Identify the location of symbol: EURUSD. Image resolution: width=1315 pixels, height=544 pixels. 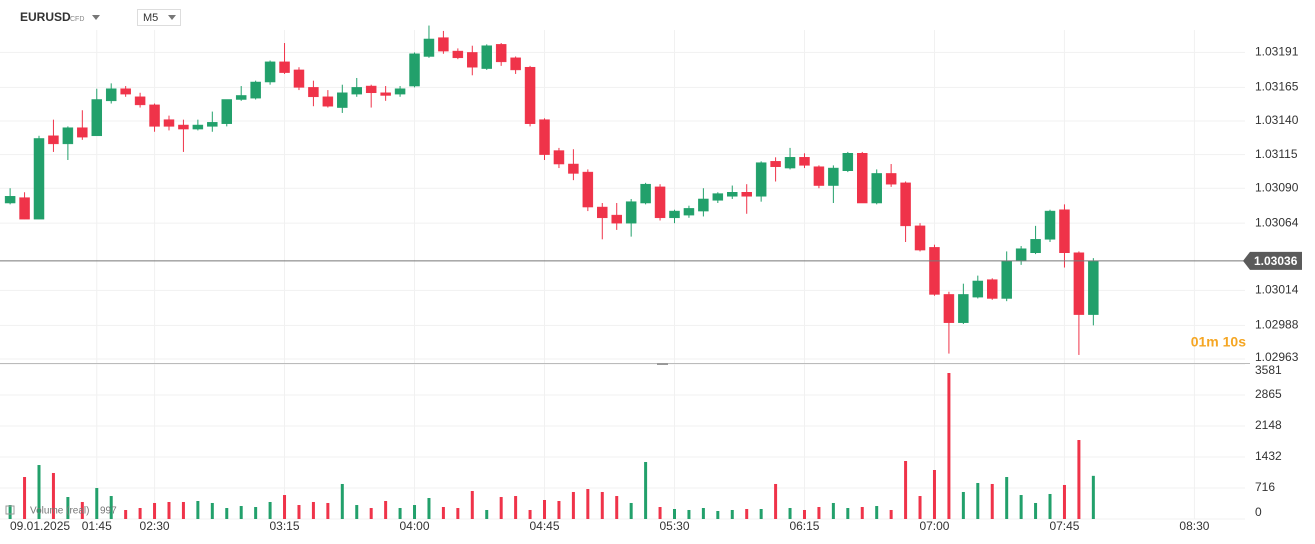
(45, 17).